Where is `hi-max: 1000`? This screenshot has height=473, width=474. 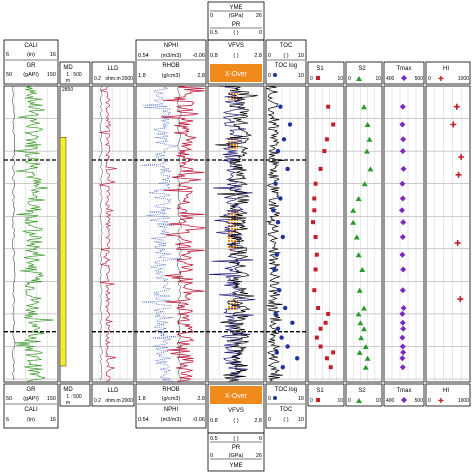 hi-max: 1000 is located at coordinates (463, 79).